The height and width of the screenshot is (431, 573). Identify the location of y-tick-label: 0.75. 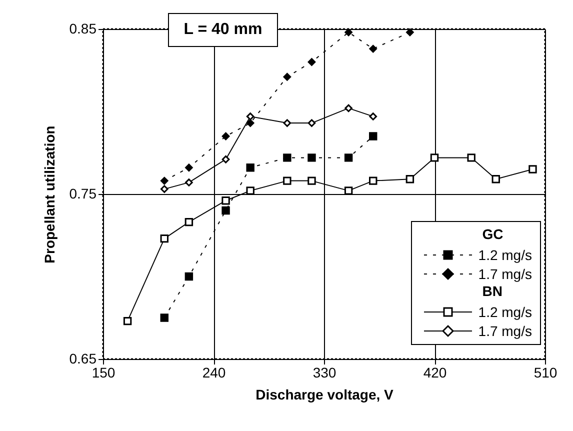
(83, 194).